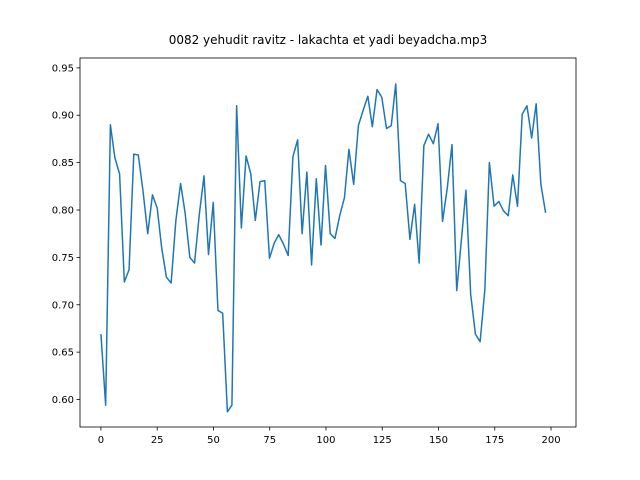  I want to click on y-tick-label: 0.70, so click(63, 305).